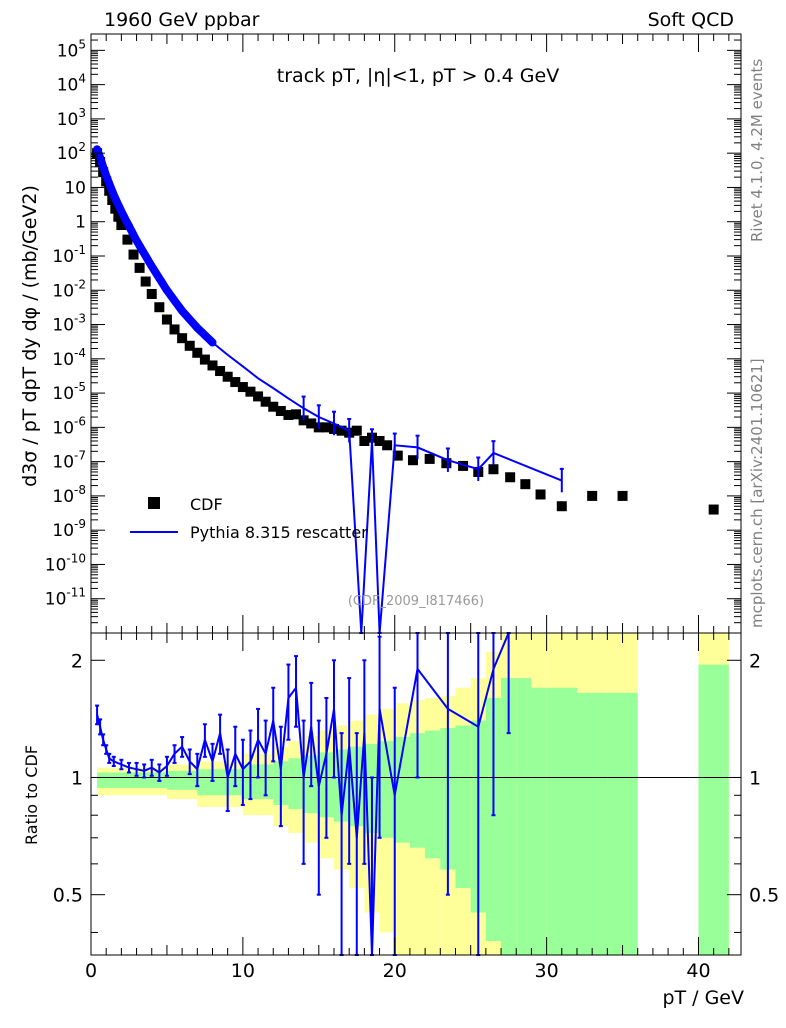 Image resolution: width=786 pixels, height=1028 pixels. I want to click on main-y-tick-label: 10⁻³, so click(69, 324).